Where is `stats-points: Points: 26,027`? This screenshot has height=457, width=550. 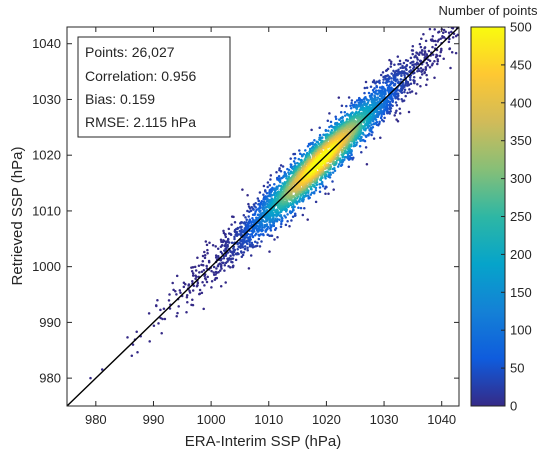
stats-points: Points: 26,027 is located at coordinates (130, 52).